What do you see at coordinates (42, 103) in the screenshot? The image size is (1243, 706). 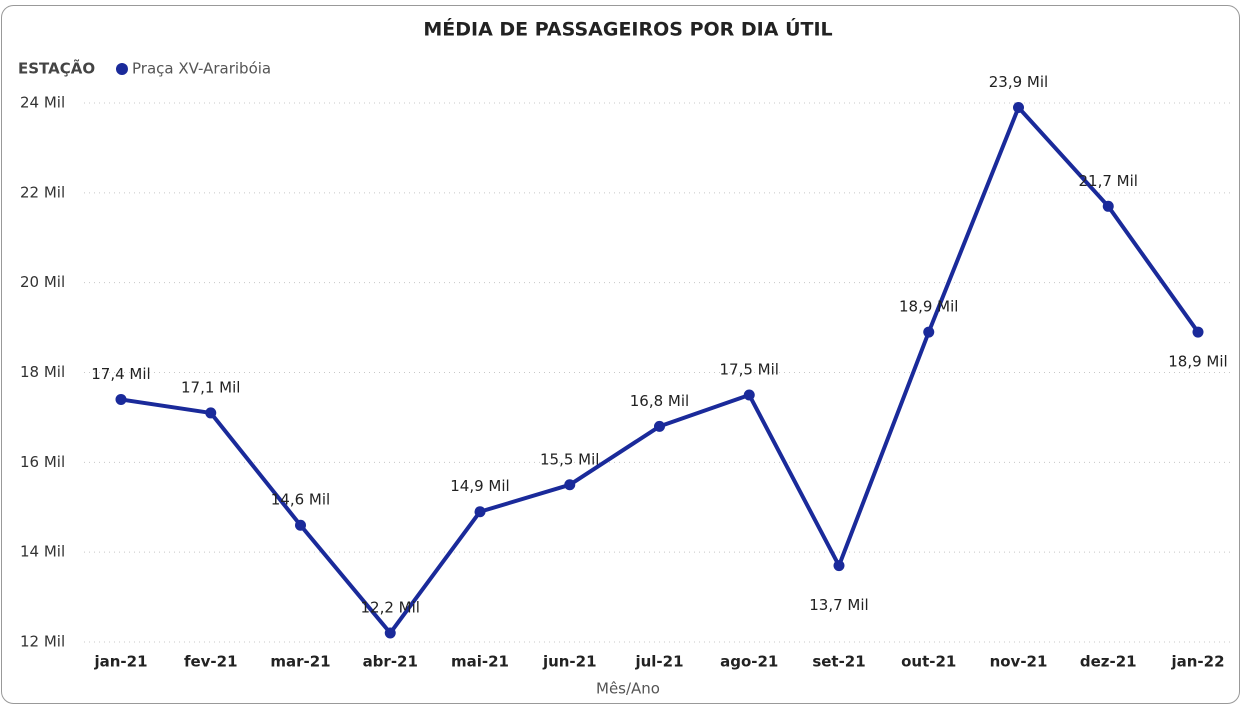 I see `y-tick-label: 24 Mil` at bounding box center [42, 103].